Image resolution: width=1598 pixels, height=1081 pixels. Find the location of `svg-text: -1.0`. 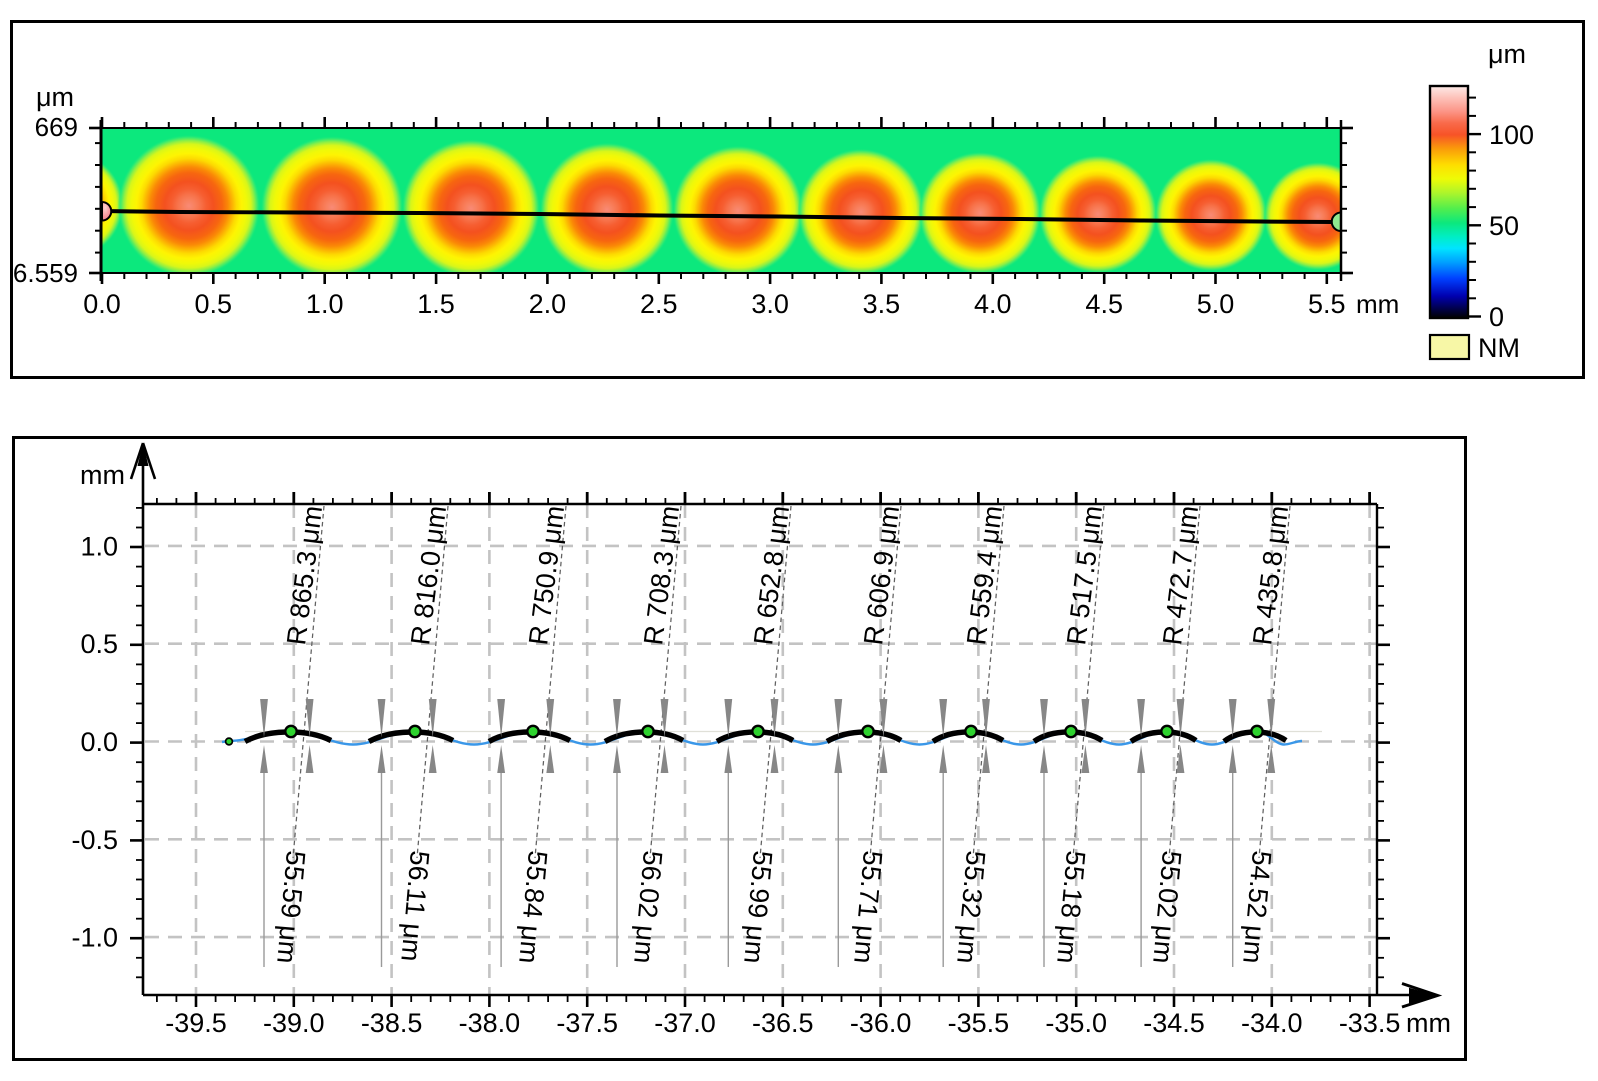

svg-text: -1.0 is located at coordinates (94, 938).